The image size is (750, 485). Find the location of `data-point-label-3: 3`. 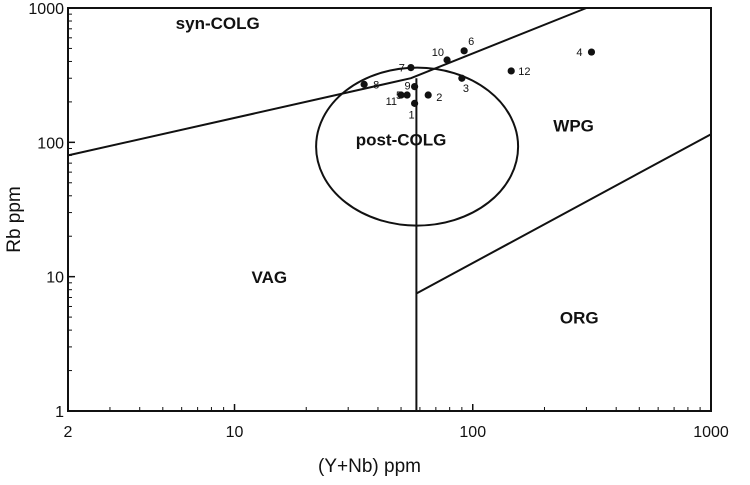

data-point-label-3: 3 is located at coordinates (466, 89).